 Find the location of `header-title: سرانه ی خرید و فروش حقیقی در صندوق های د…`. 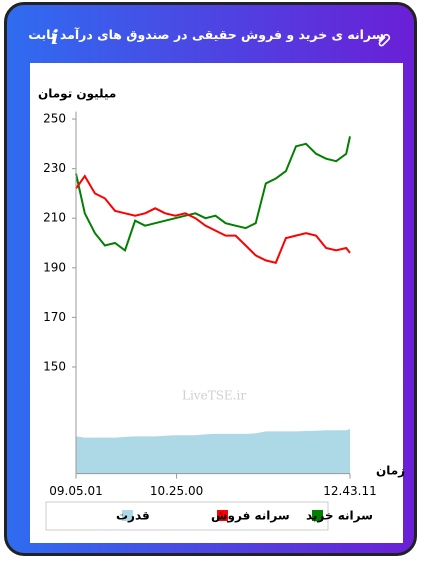

header-title: سرانه ی خرید و فروش حقیقی در صندوق های د… is located at coordinates (206, 34).